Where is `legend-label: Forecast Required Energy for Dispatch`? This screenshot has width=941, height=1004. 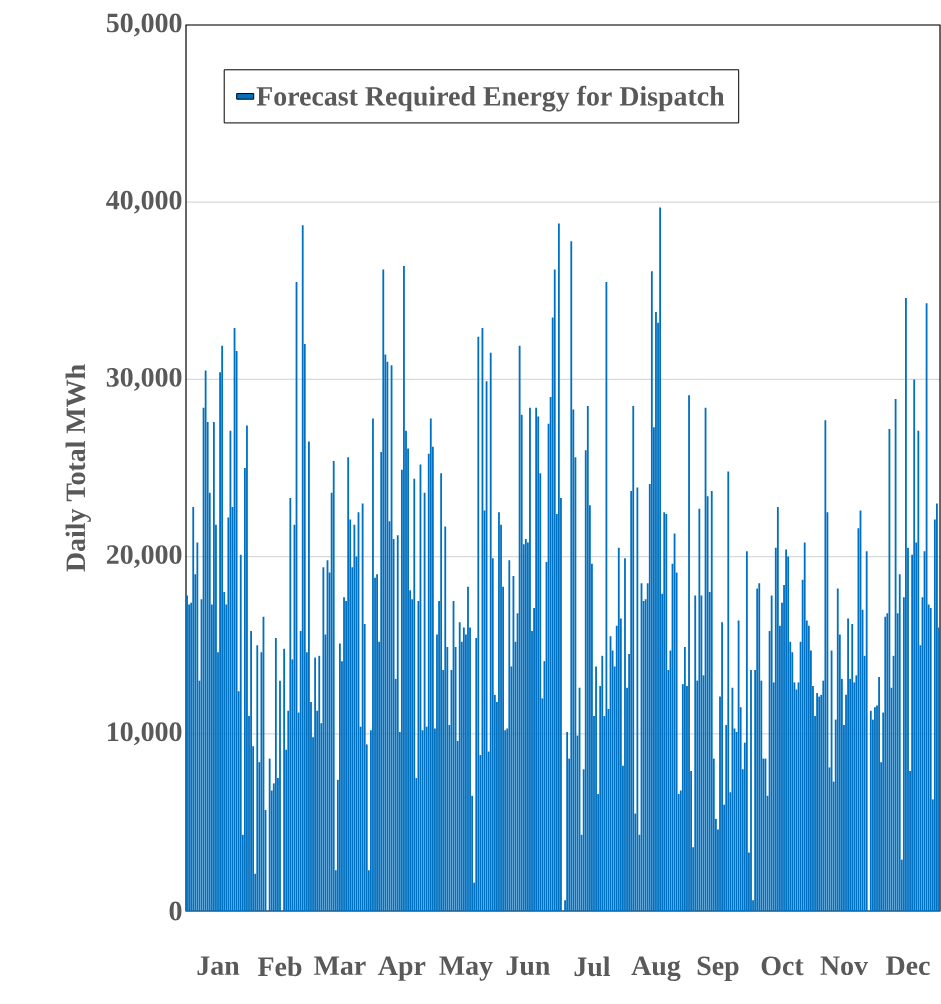 legend-label: Forecast Required Energy for Dispatch is located at coordinates (490, 98).